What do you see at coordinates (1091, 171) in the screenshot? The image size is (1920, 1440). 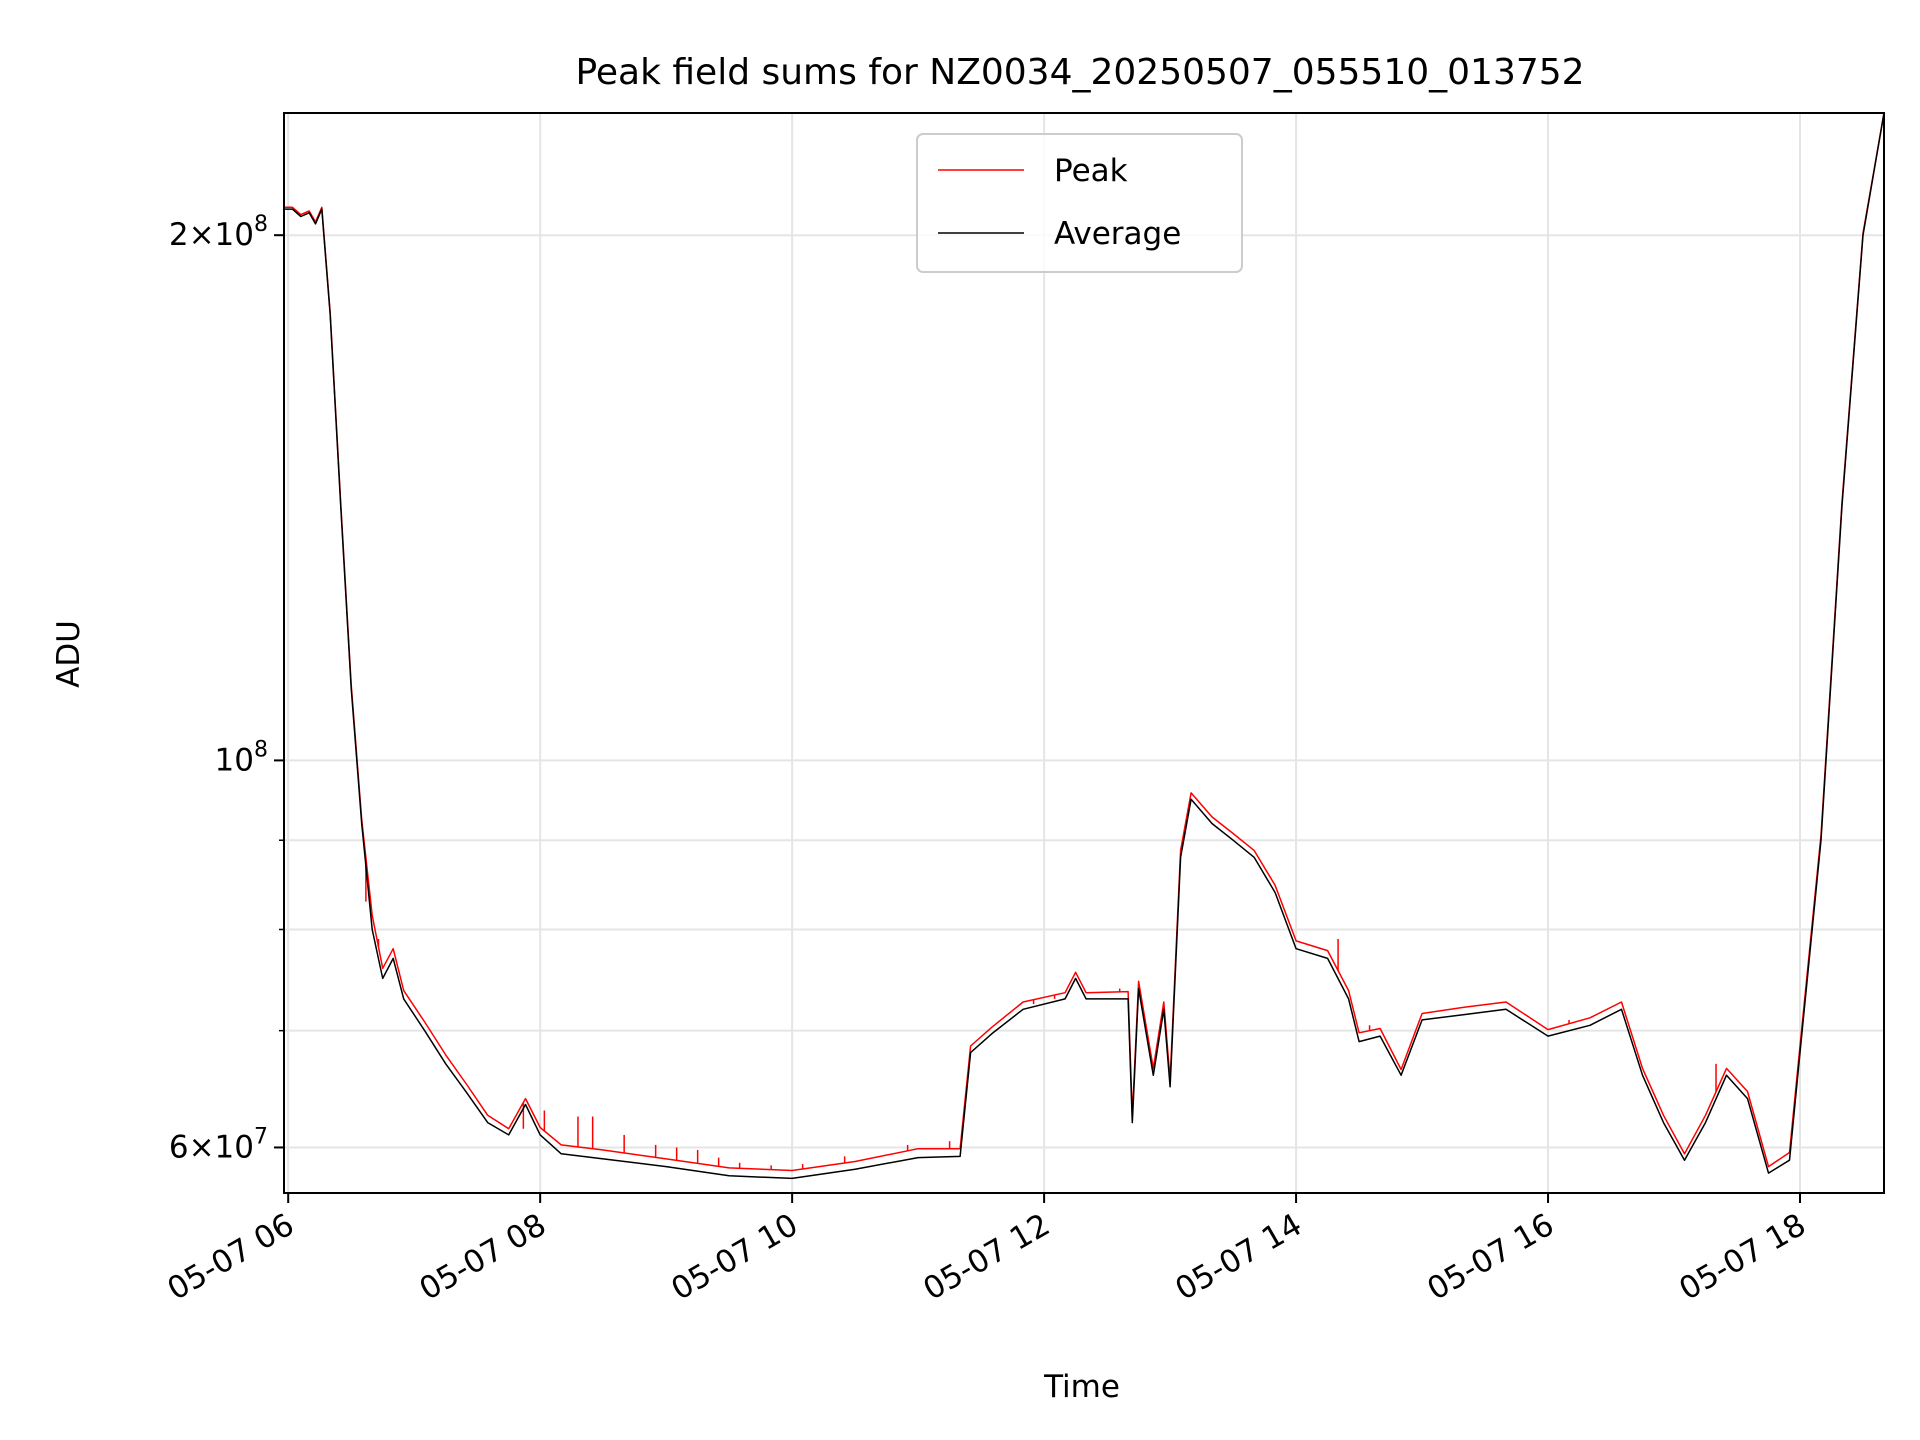 I see `legend-peak-label: Peak` at bounding box center [1091, 171].